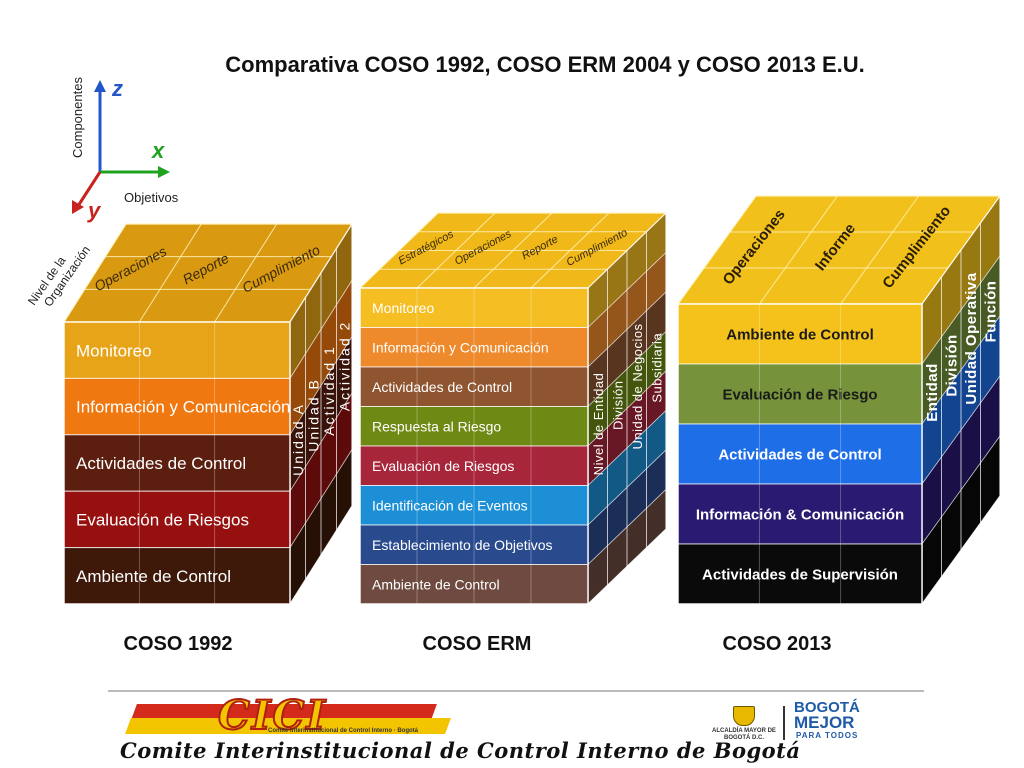  Describe the element at coordinates (450, 505) in the screenshot. I see `layer-label-identificacion-de-eventos: Identificación de Eventos` at that location.